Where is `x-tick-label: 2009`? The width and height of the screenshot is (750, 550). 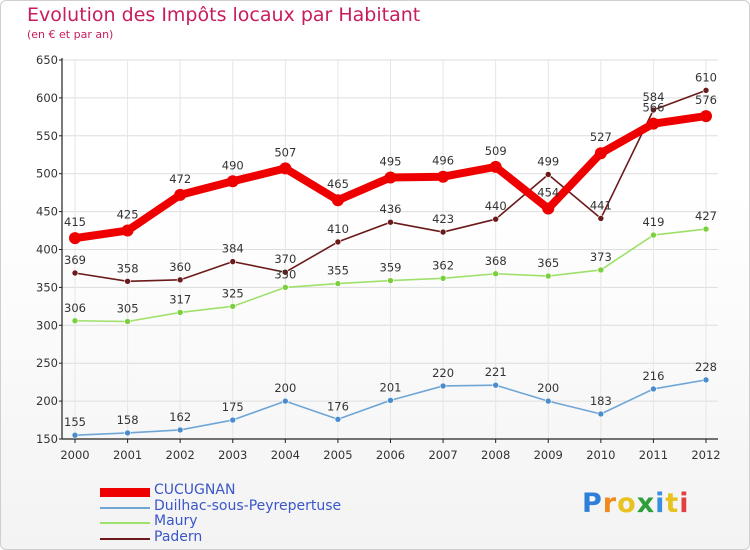
x-tick-label: 2009 is located at coordinates (548, 455).